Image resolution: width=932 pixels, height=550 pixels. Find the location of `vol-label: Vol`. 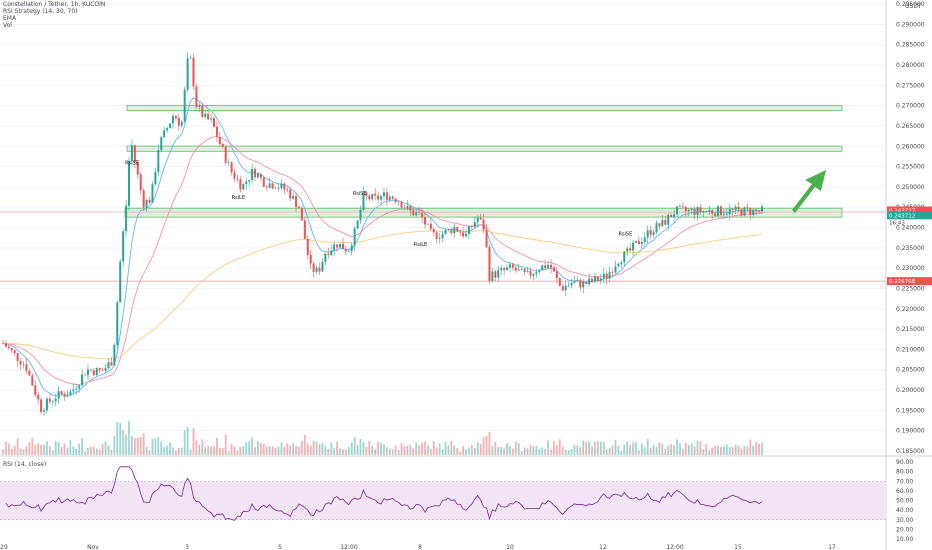

vol-label: Vol is located at coordinates (7, 25).